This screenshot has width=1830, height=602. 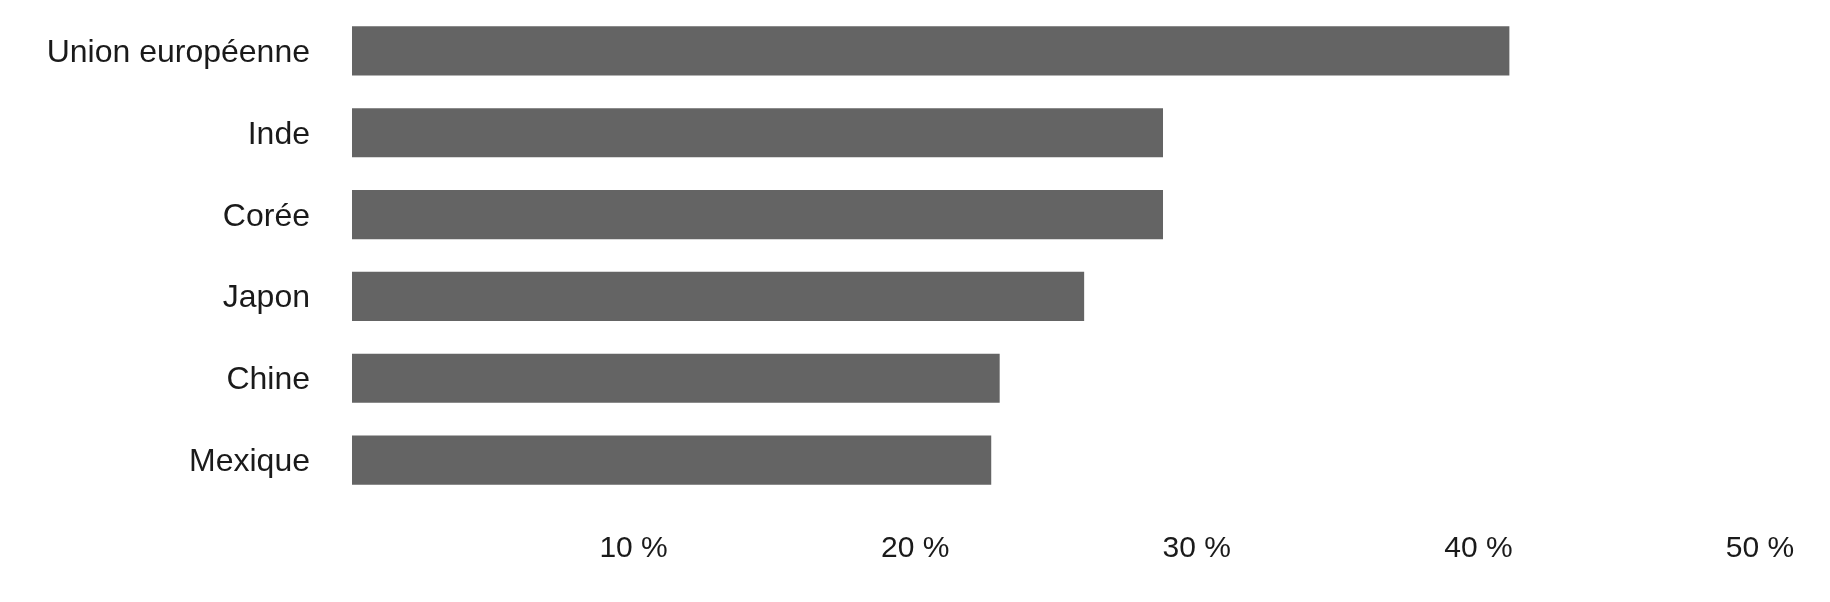 I want to click on y-tick-label: Inde, so click(x=278, y=132).